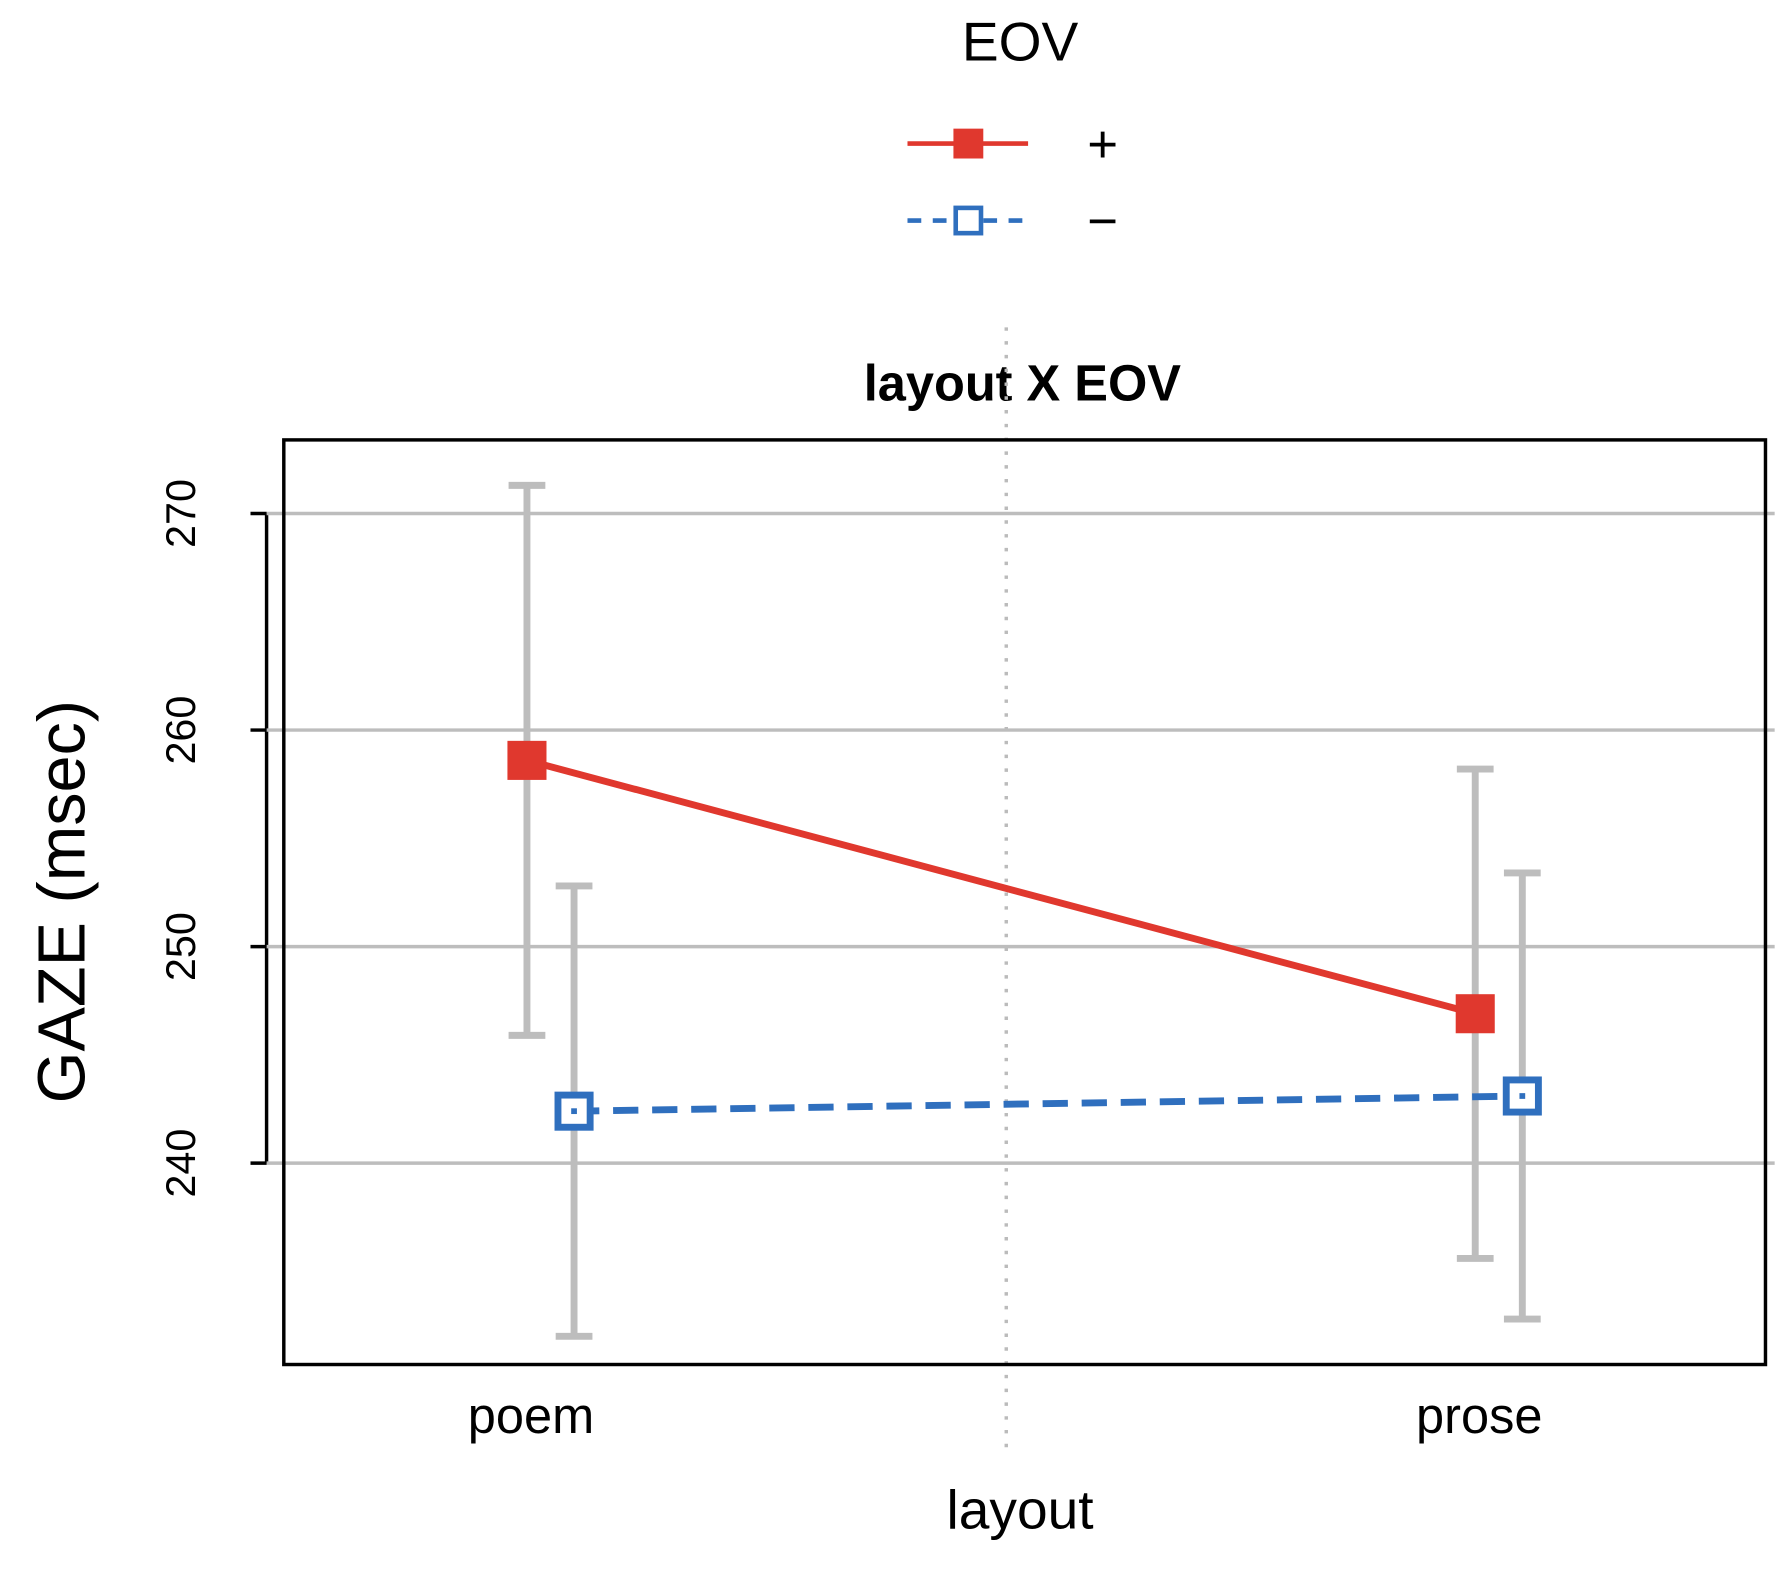 The width and height of the screenshot is (1792, 1577). What do you see at coordinates (1102, 221) in the screenshot?
I see `legend-label: −` at bounding box center [1102, 221].